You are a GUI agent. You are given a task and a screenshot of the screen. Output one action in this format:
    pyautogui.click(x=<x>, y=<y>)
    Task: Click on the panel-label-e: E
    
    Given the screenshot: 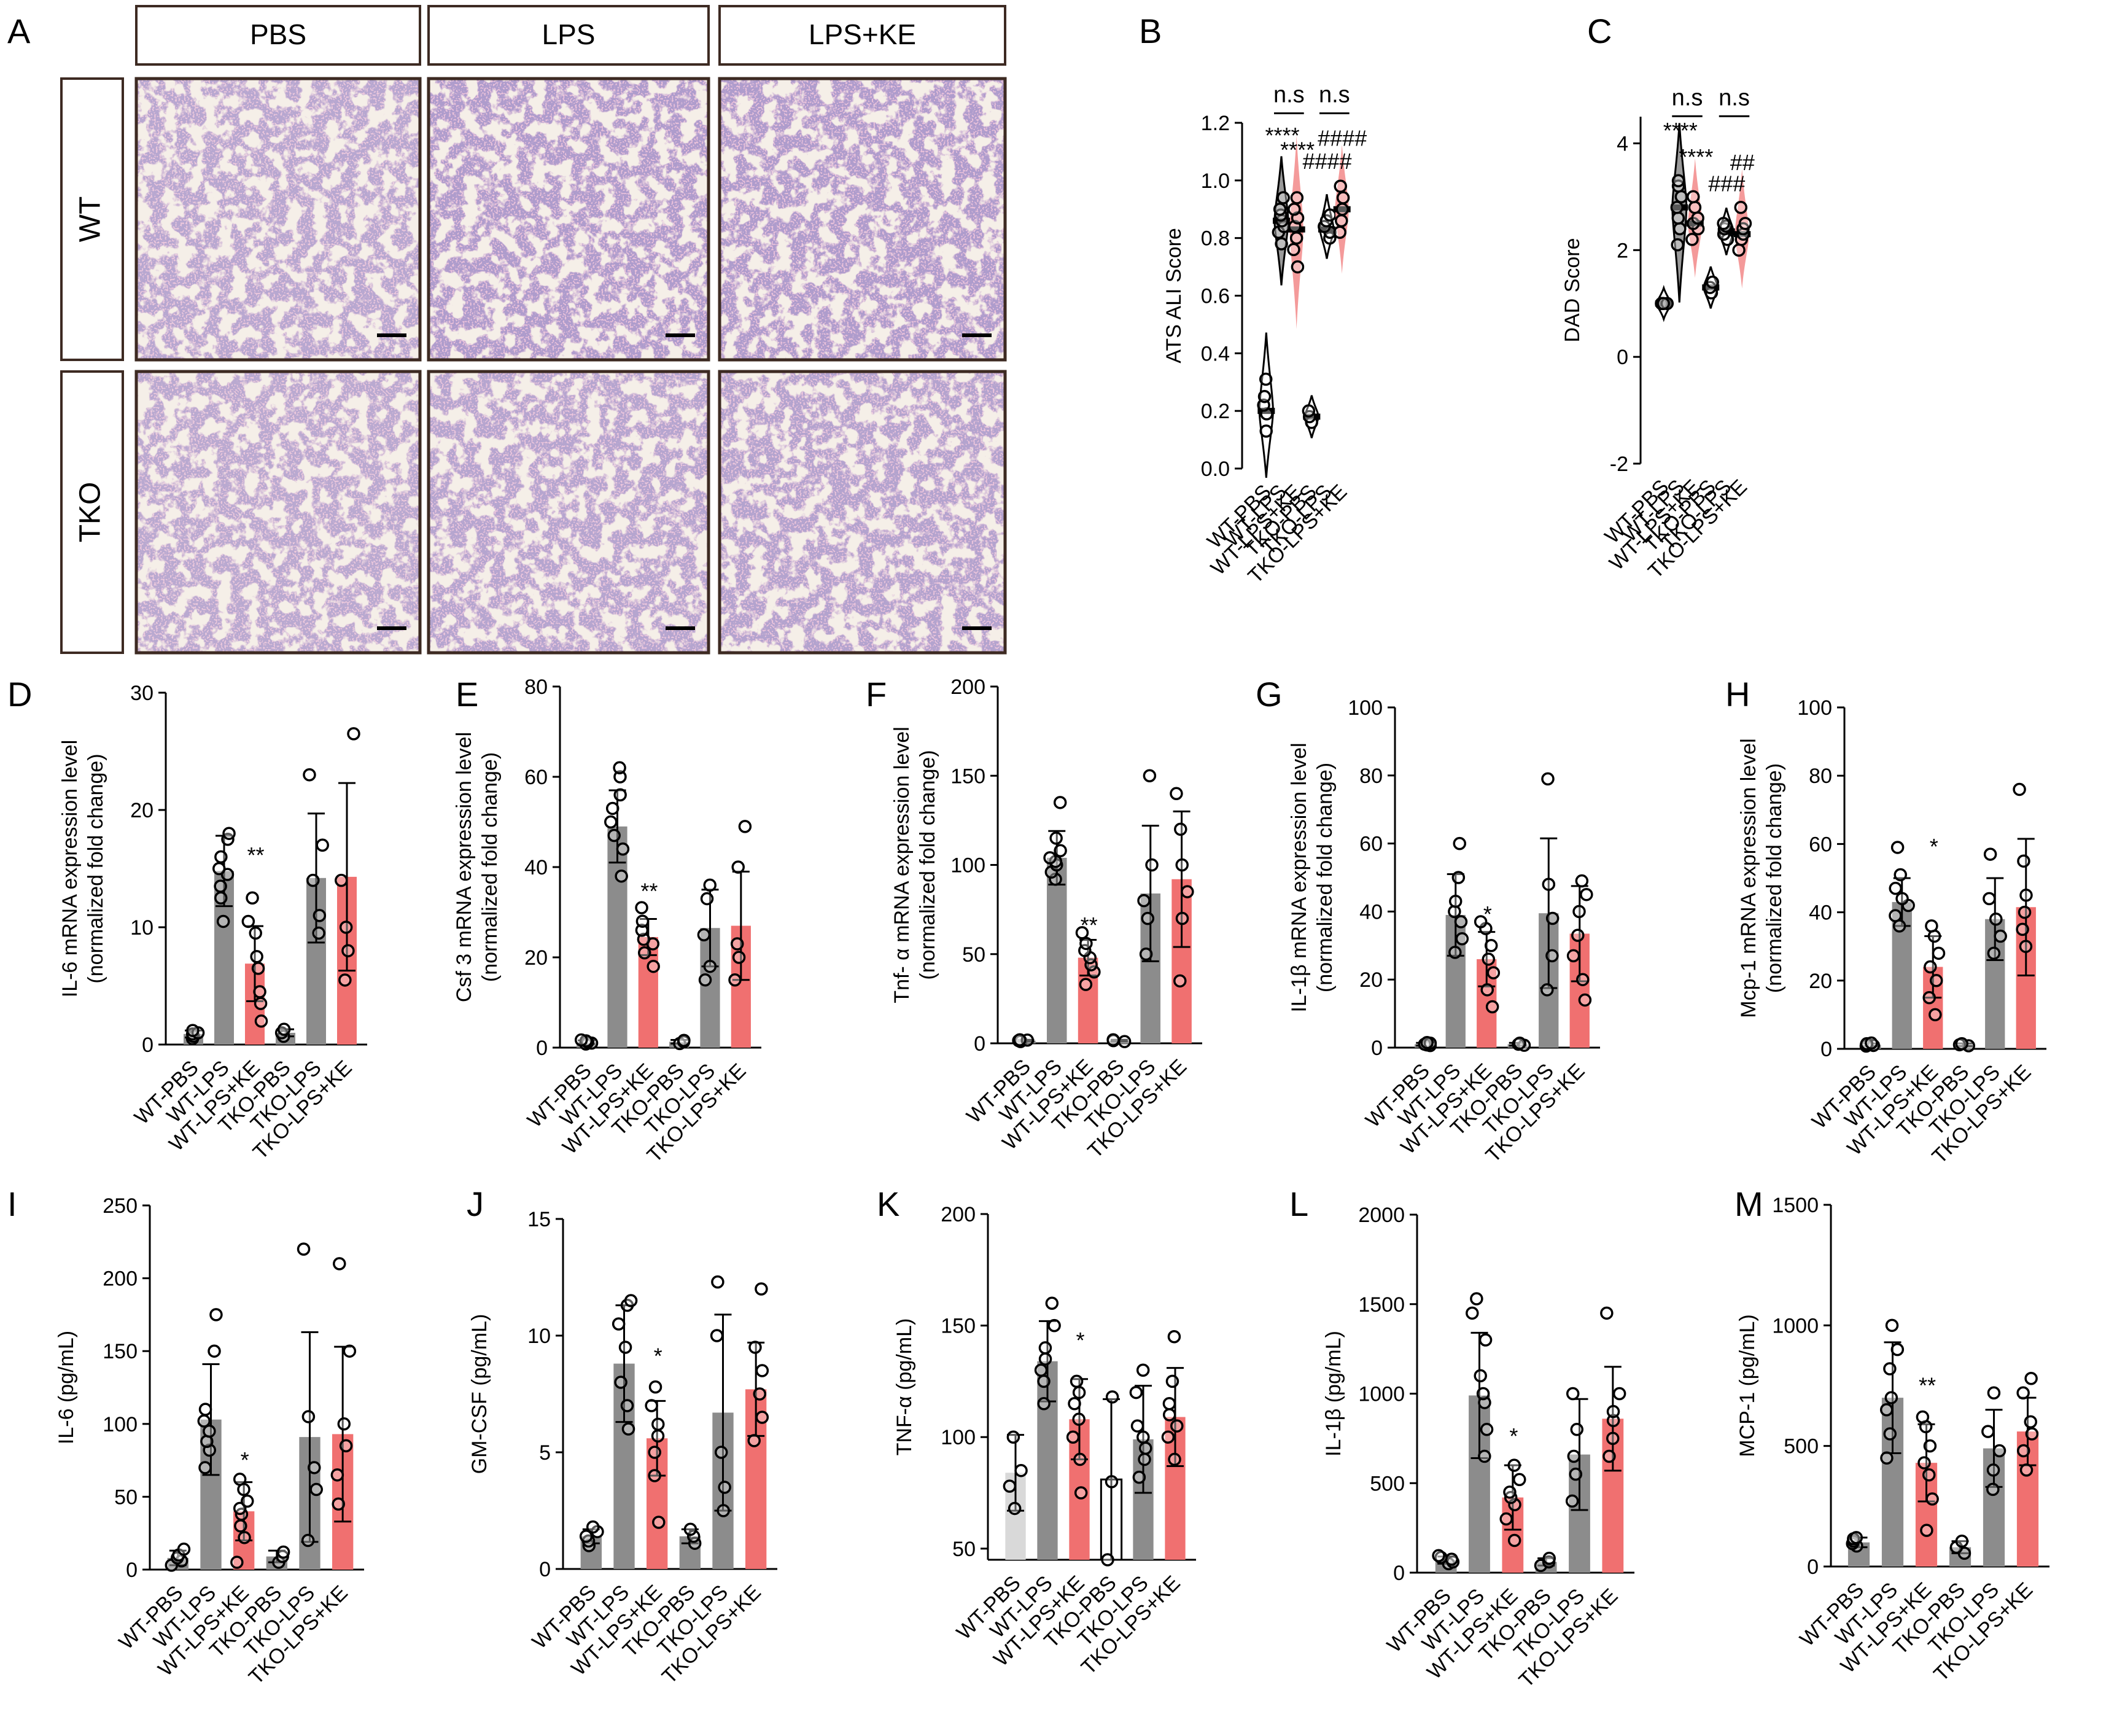 What is the action you would take?
    pyautogui.click(x=467, y=695)
    